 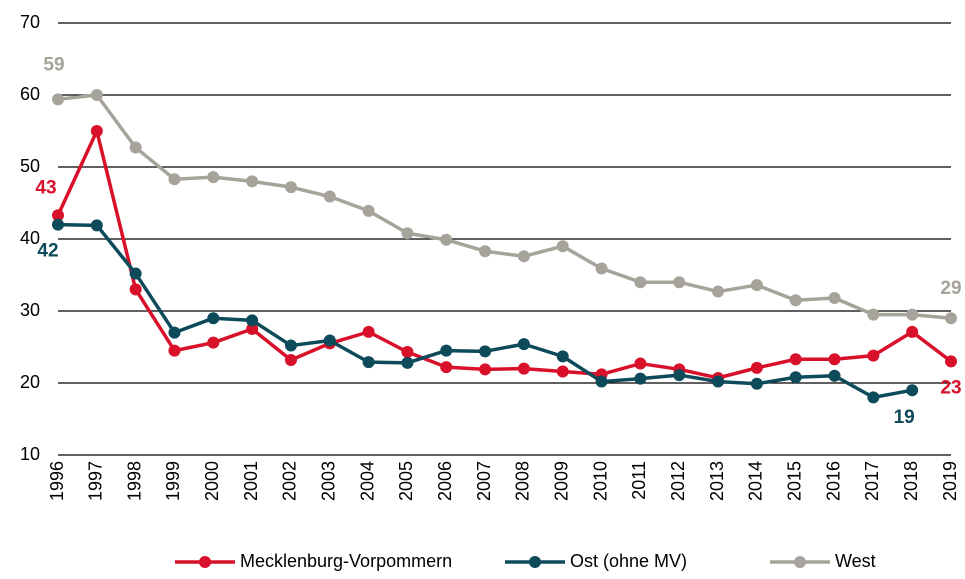 I want to click on x-tick-label: 2007, so click(x=484, y=481).